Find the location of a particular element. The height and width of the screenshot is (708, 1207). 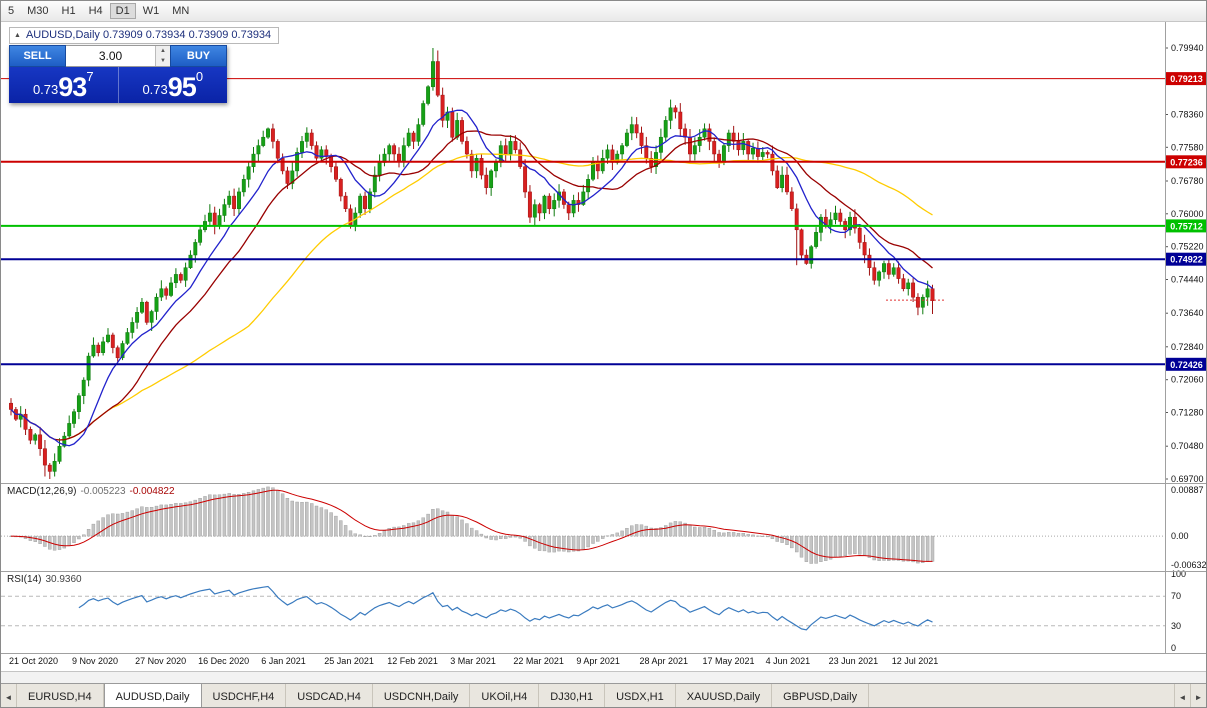

timeframe-button-m5: 5 is located at coordinates (11, 11).